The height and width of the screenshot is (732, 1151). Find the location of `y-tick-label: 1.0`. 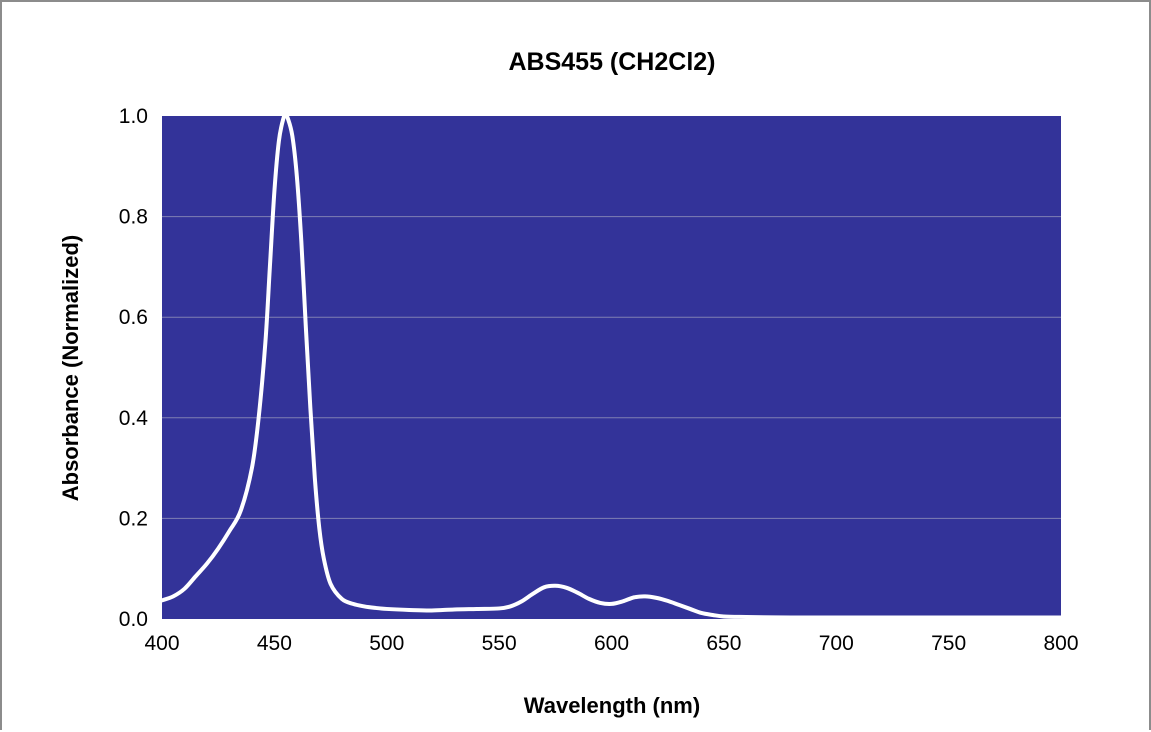

y-tick-label: 1.0 is located at coordinates (133, 116).